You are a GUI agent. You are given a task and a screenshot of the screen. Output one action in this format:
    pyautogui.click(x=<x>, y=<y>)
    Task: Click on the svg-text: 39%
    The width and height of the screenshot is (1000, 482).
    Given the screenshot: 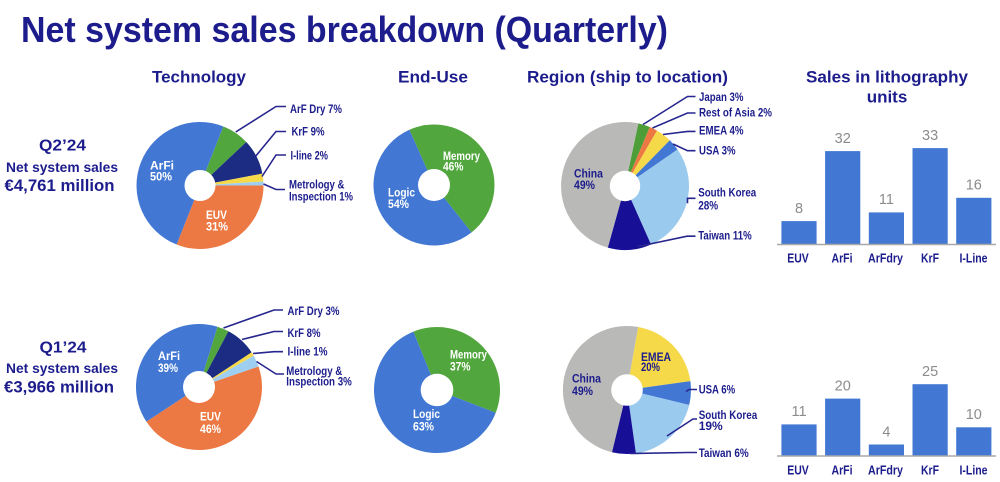 What is the action you would take?
    pyautogui.click(x=168, y=368)
    